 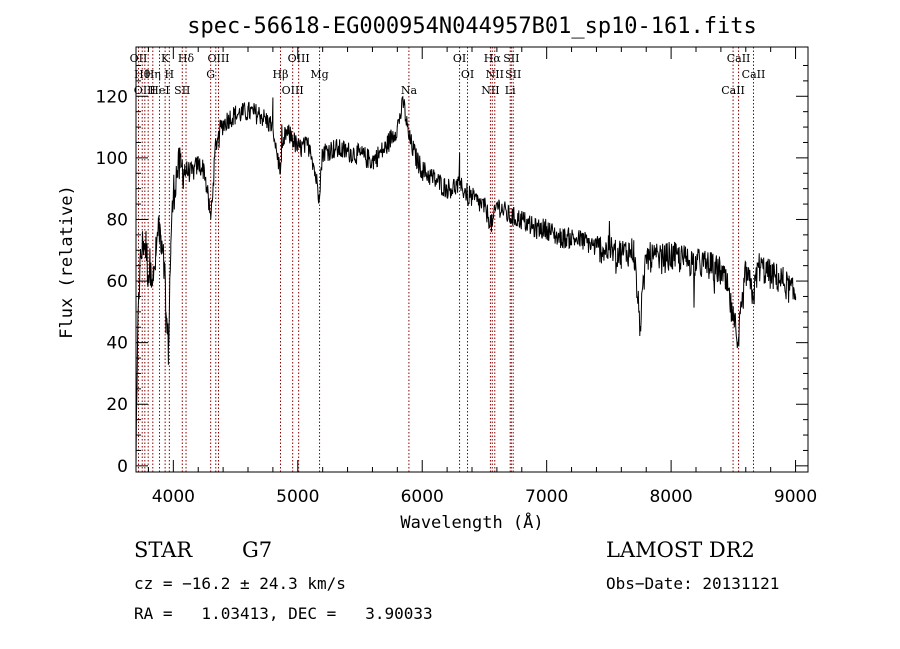 What do you see at coordinates (67, 262) in the screenshot?
I see `y-axis-label: Flux (relative)` at bounding box center [67, 262].